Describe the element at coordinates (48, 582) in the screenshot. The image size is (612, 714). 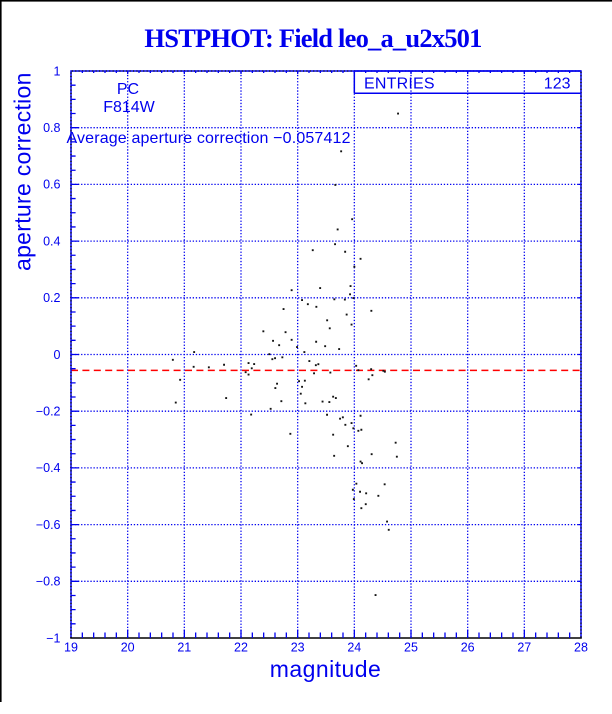
I see `svg-text: −0.8` at that location.